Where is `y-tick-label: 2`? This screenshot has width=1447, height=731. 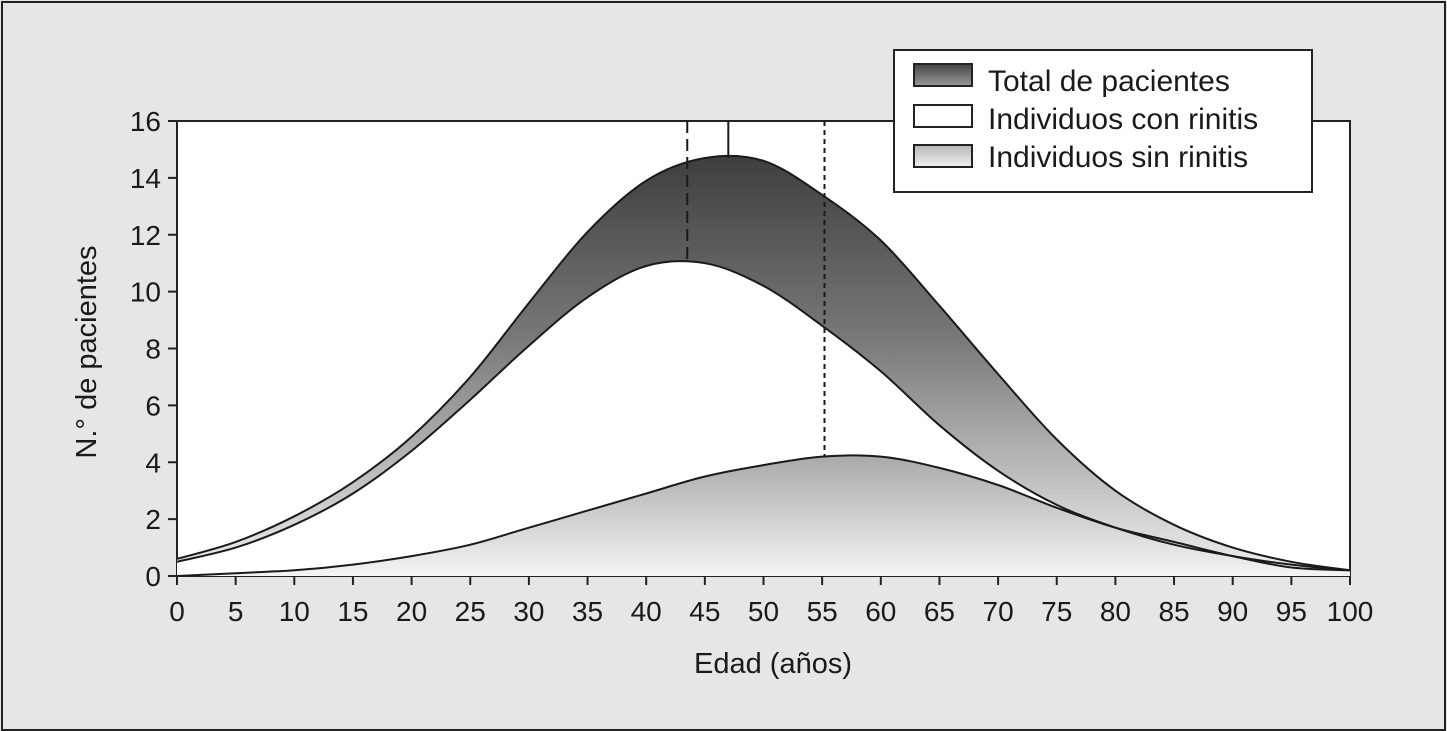 y-tick-label: 2 is located at coordinates (153, 519).